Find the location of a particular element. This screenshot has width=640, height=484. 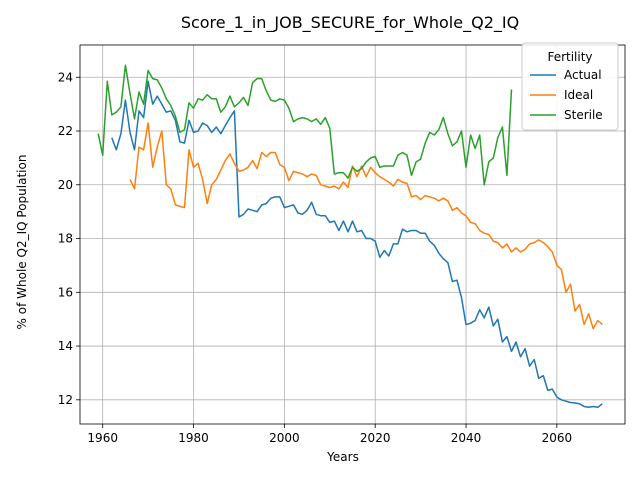

x-tick-label: 2000 is located at coordinates (284, 438).